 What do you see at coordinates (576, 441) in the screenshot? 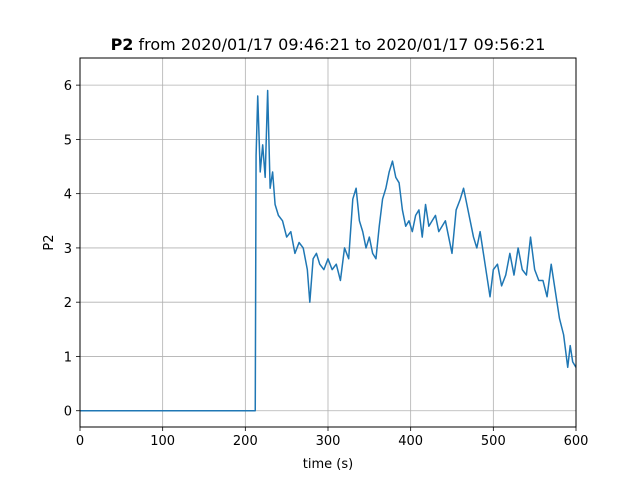
I see `x-tick-label: 600` at bounding box center [576, 441].